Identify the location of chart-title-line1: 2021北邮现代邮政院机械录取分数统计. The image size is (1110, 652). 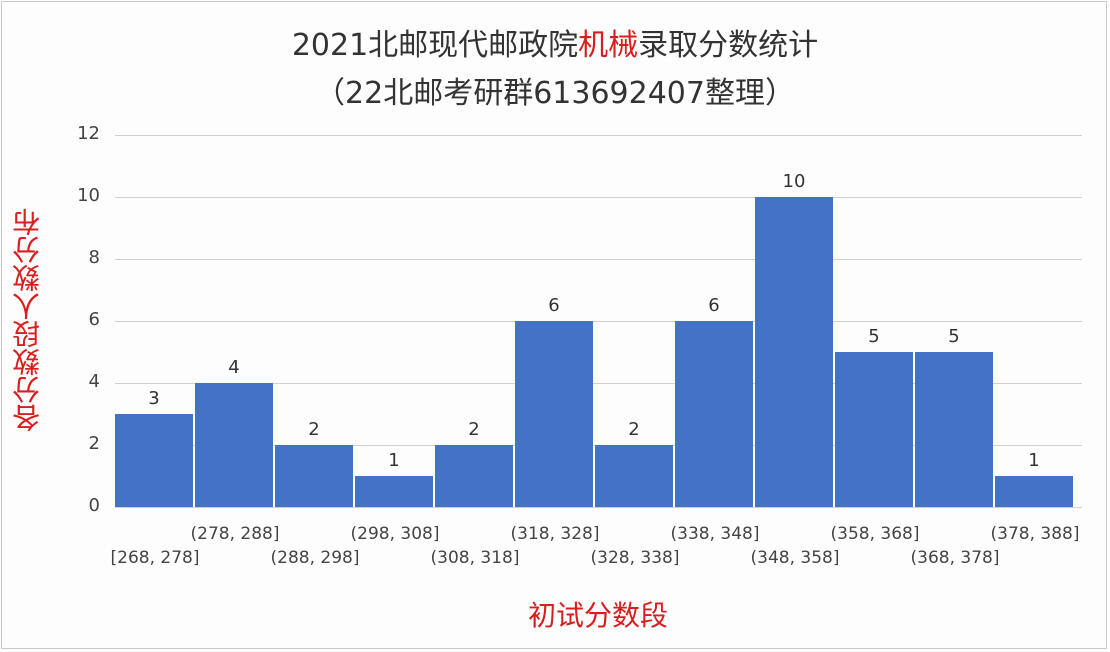
(555, 42).